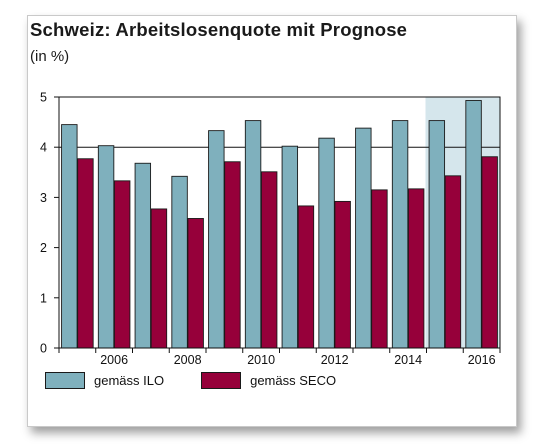  Describe the element at coordinates (43, 298) in the screenshot. I see `y-tick-label-1: 1` at that location.